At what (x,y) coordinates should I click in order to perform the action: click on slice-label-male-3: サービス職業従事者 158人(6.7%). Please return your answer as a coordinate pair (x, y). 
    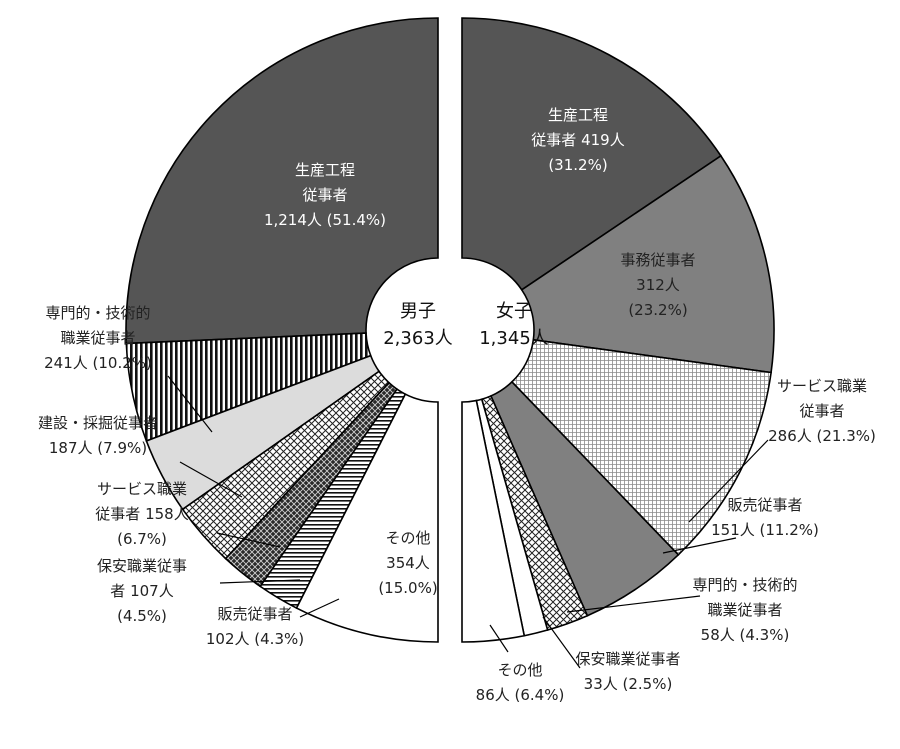
    Looking at the image, I should click on (141, 514).